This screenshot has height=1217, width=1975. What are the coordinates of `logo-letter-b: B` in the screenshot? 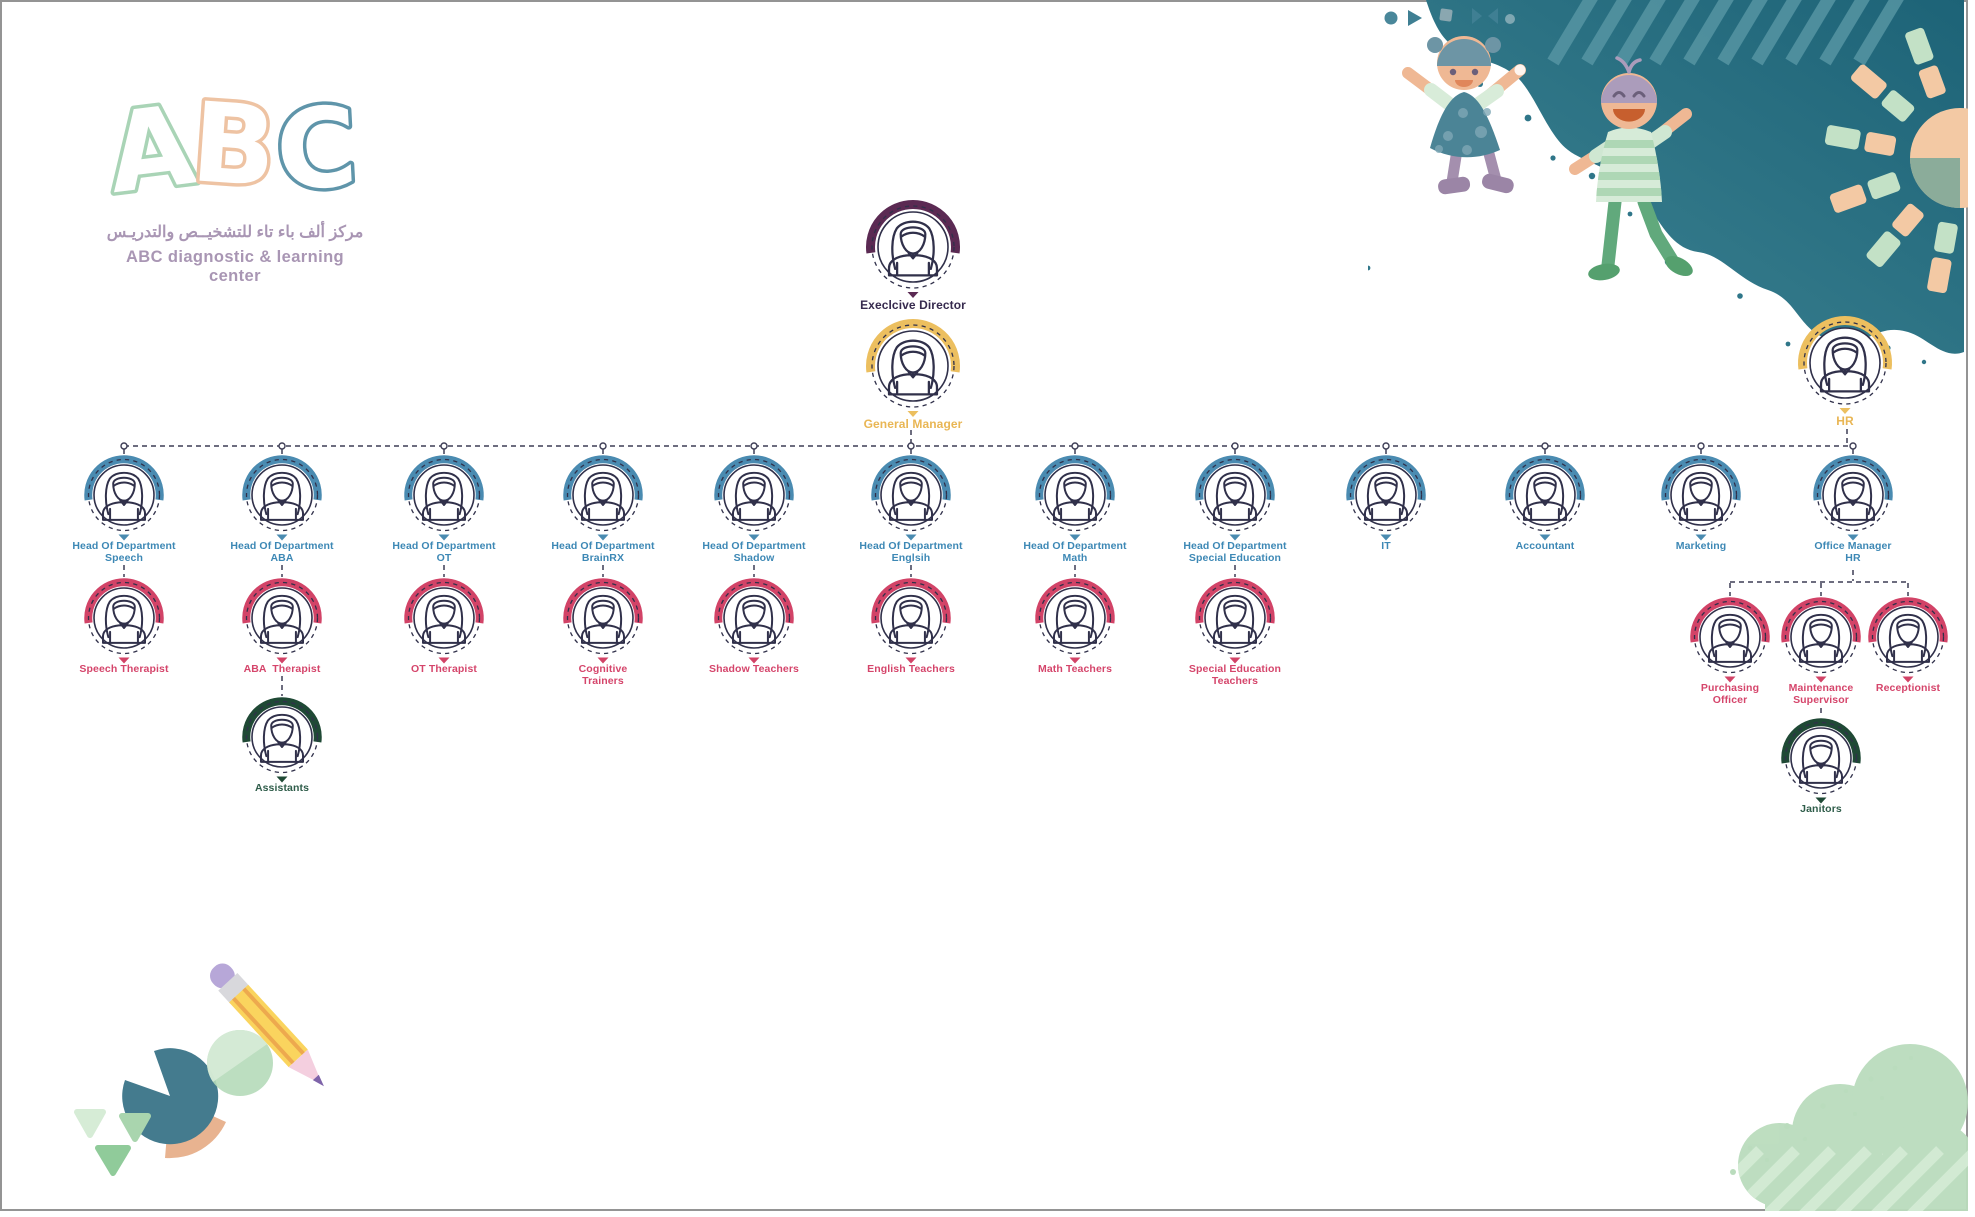 It's located at (234, 145).